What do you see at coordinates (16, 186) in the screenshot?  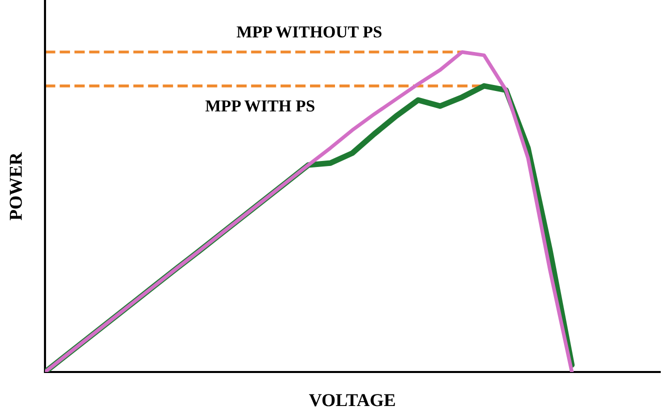 I see `y-axis-title: POWER` at bounding box center [16, 186].